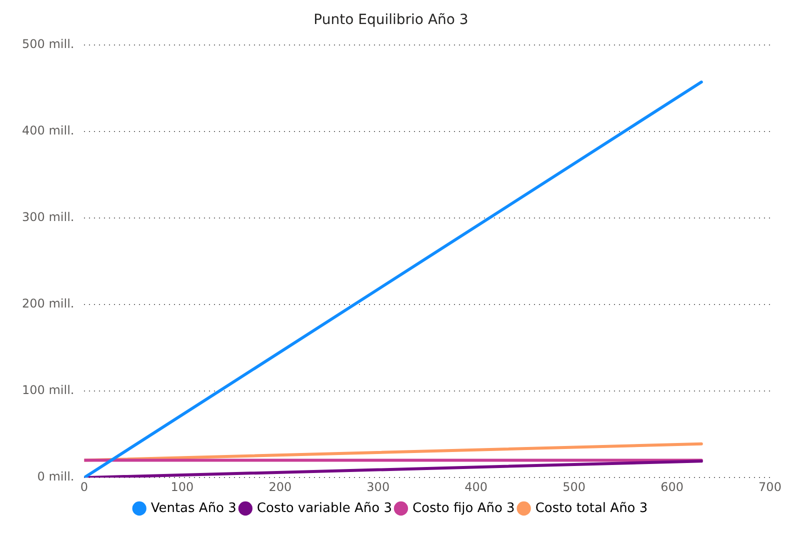 The height and width of the screenshot is (533, 794). Describe the element at coordinates (48, 390) in the screenshot. I see `y-tick-label: 100 mill.` at that location.